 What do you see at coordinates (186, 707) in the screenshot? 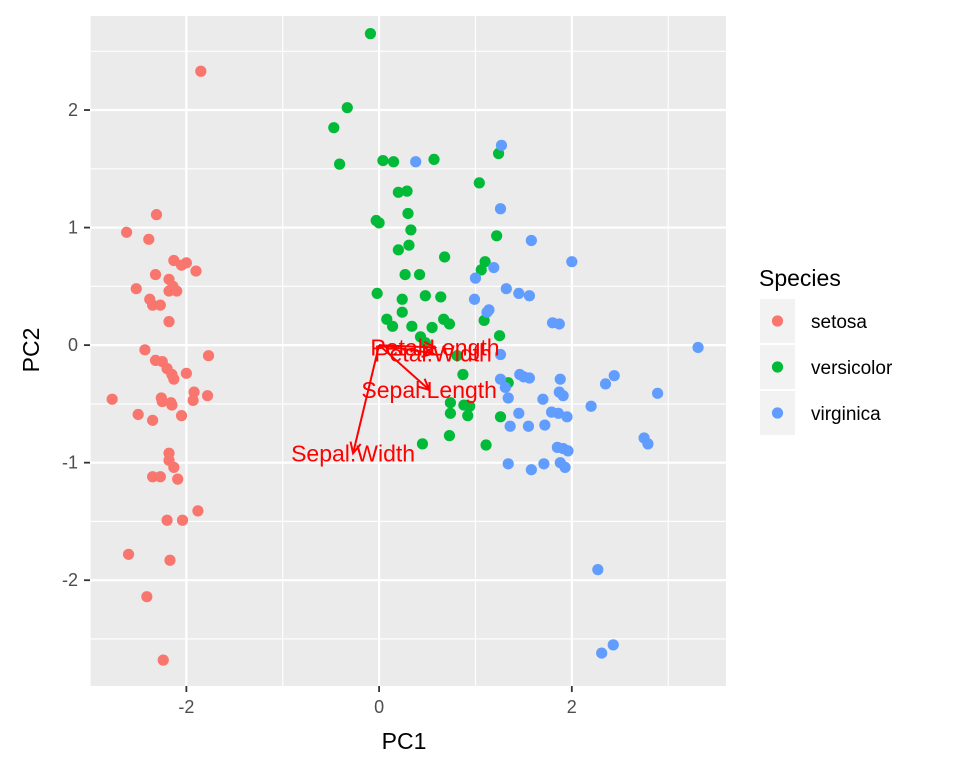
I see `x-tick-label: -2` at bounding box center [186, 707].